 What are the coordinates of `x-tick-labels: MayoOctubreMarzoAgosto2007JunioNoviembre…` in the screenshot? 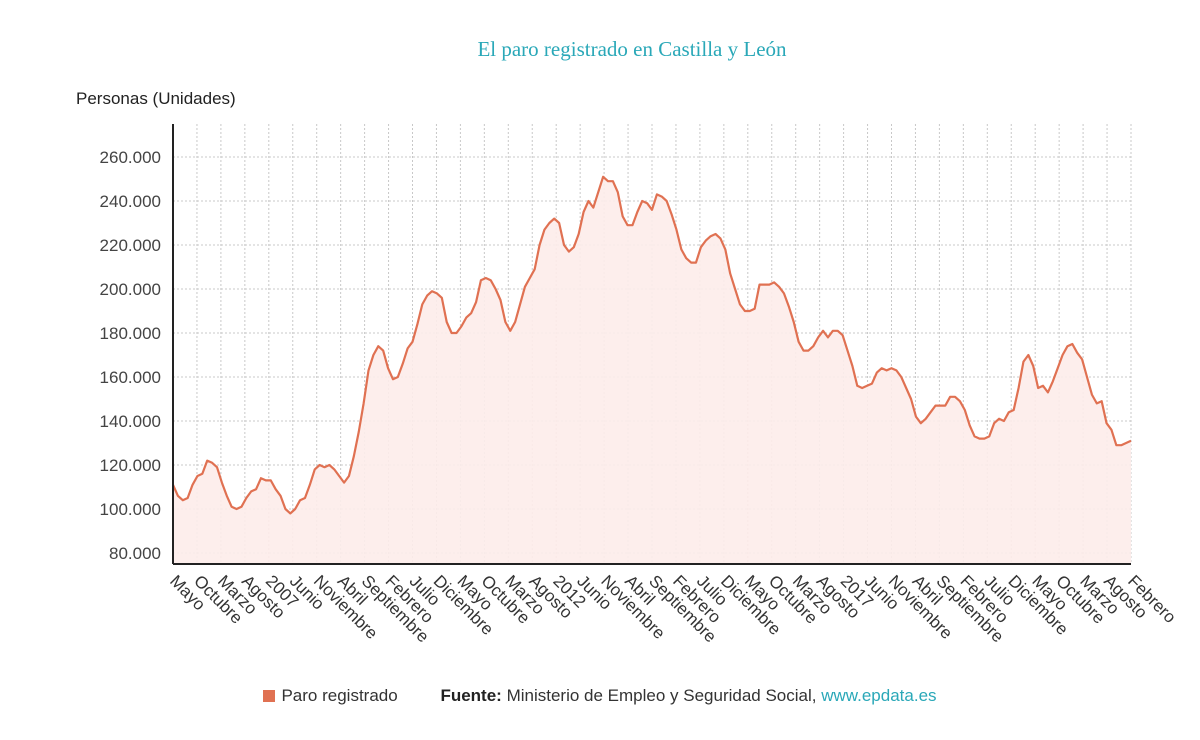 It's located at (673, 608).